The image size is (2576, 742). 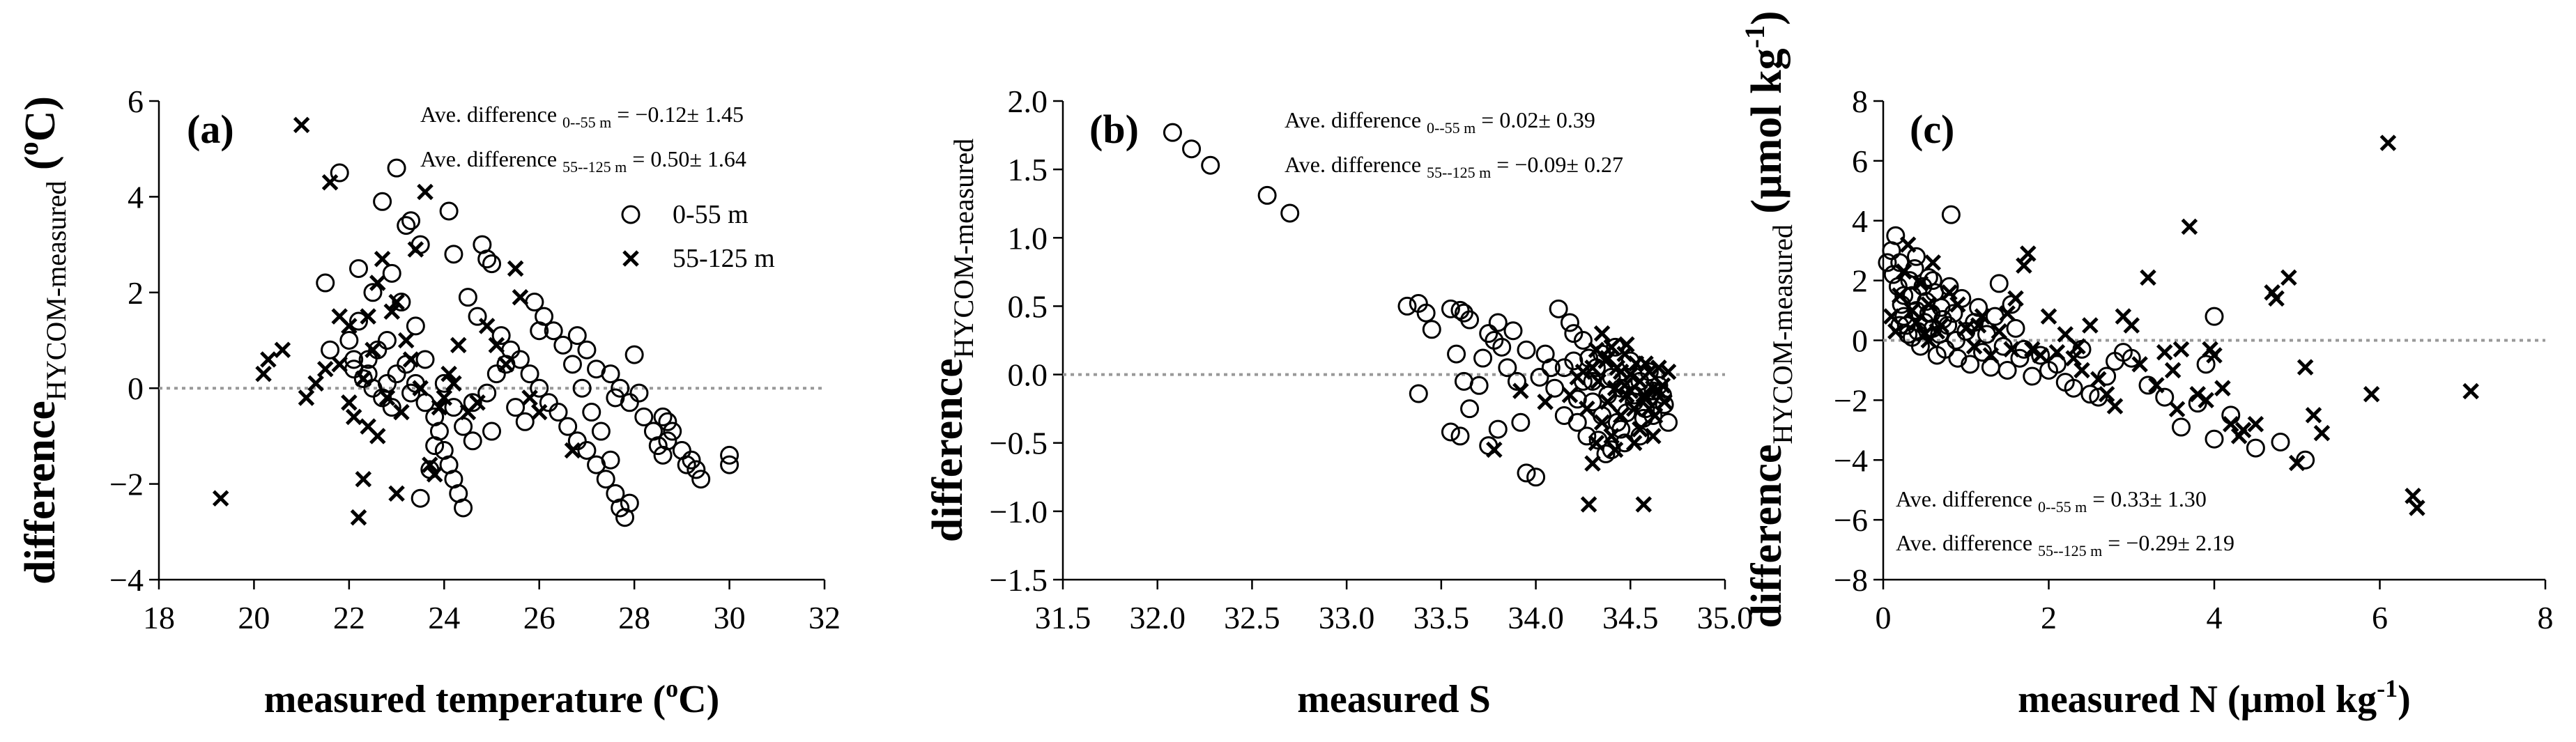 I want to click on y-tick-label: −2, so click(x=1851, y=400).